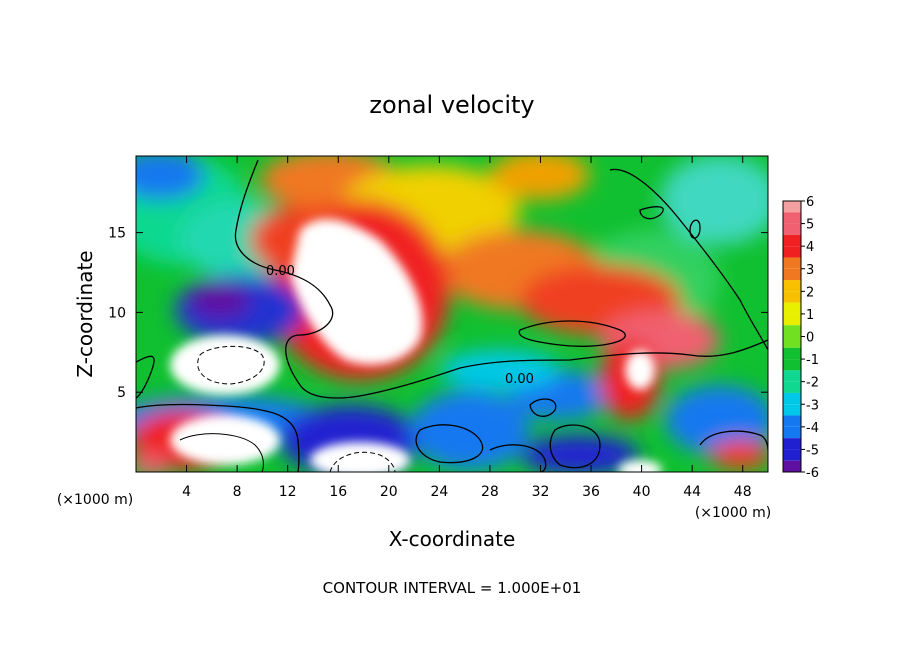 Image resolution: width=904 pixels, height=654 pixels. Describe the element at coordinates (452, 539) in the screenshot. I see `x-axis-label: X-coordinate` at that location.